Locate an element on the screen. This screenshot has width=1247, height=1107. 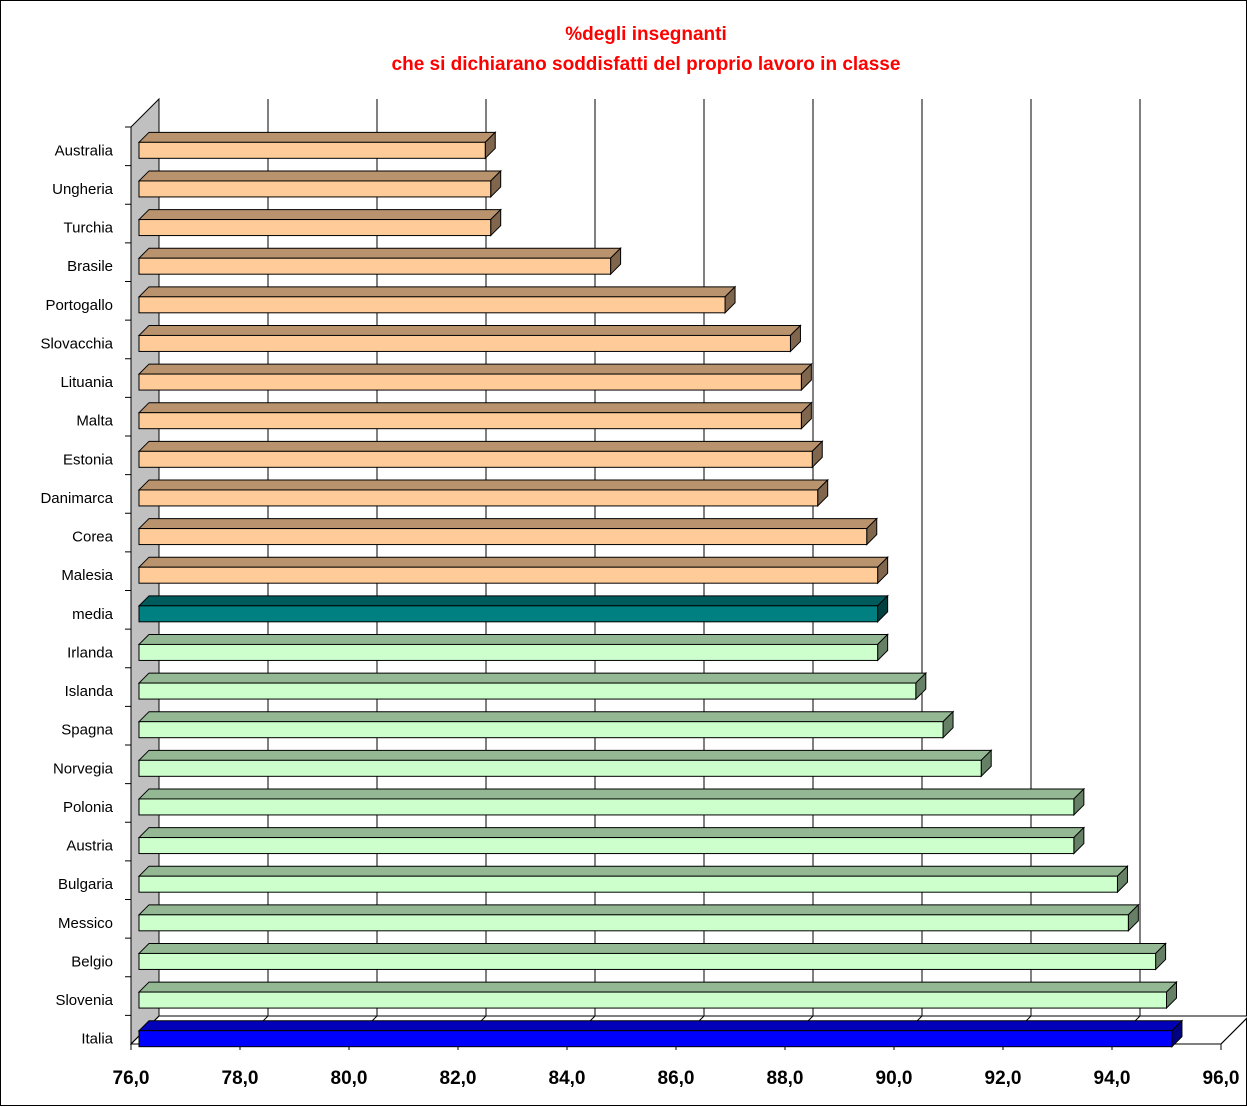
category-label: Ungheria is located at coordinates (83, 189).